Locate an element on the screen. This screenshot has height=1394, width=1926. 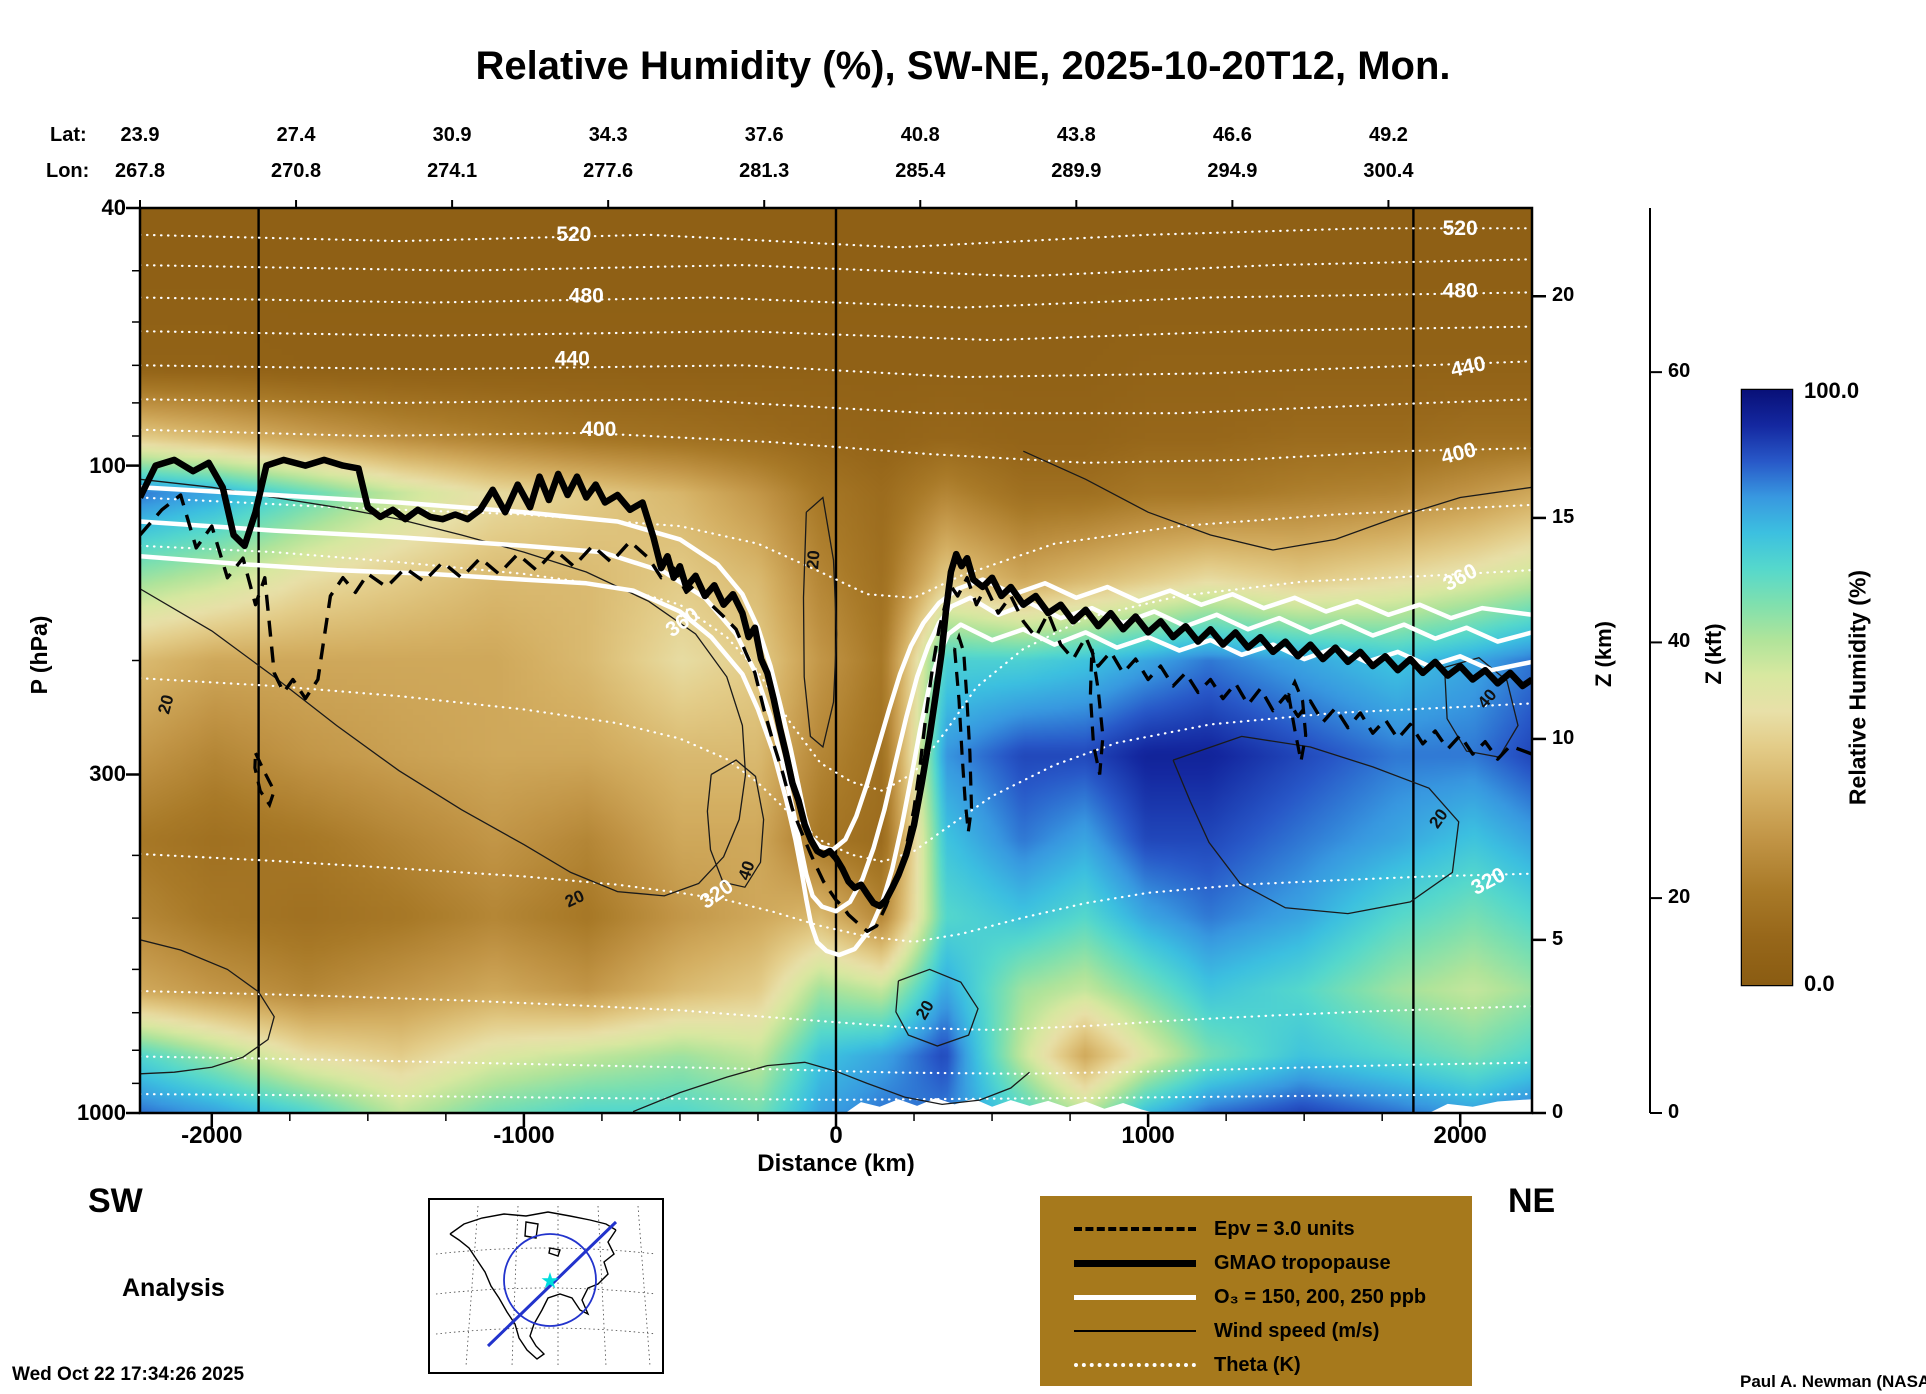
lon-value: 281.3 is located at coordinates (764, 171).